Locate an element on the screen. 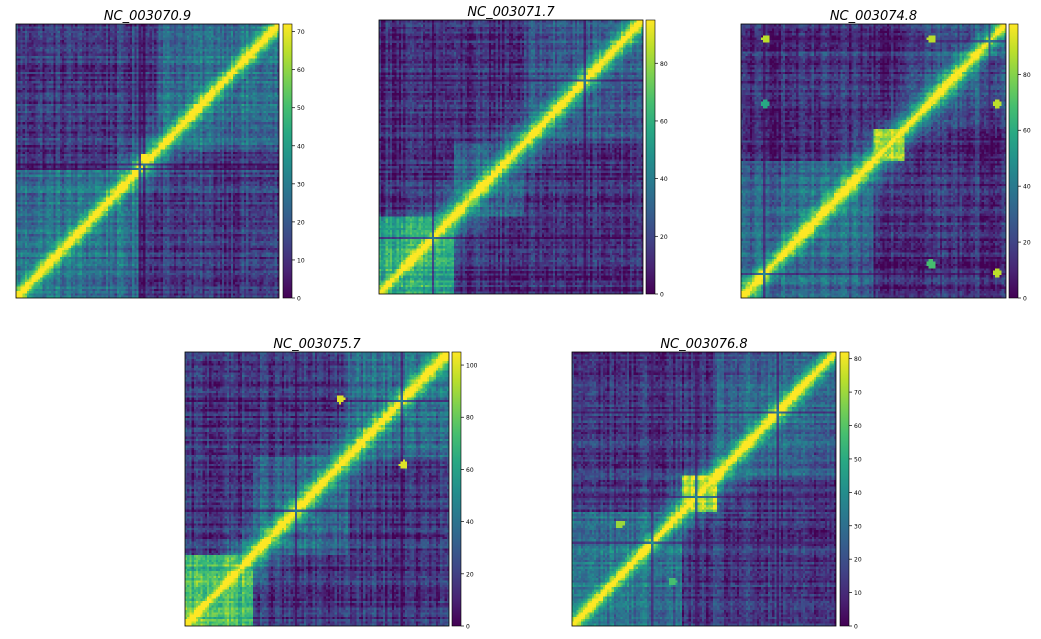 This screenshot has width=1041, height=639. chart-title: NC_003071.7 is located at coordinates (511, 12).